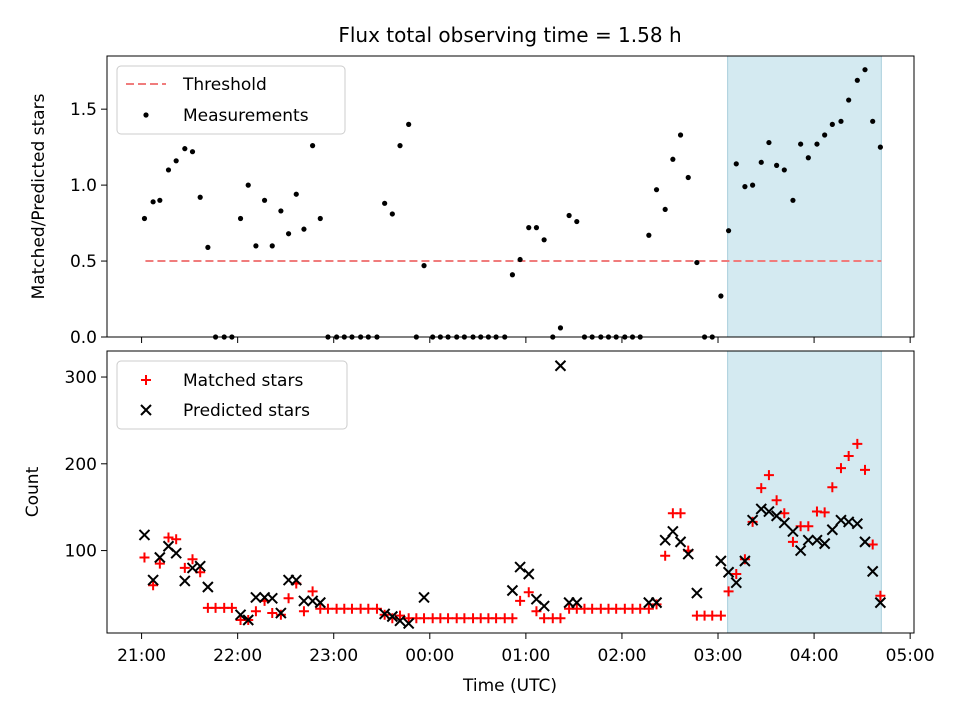  I want to click on legend-predicted-label: Predicted stars, so click(246, 411).